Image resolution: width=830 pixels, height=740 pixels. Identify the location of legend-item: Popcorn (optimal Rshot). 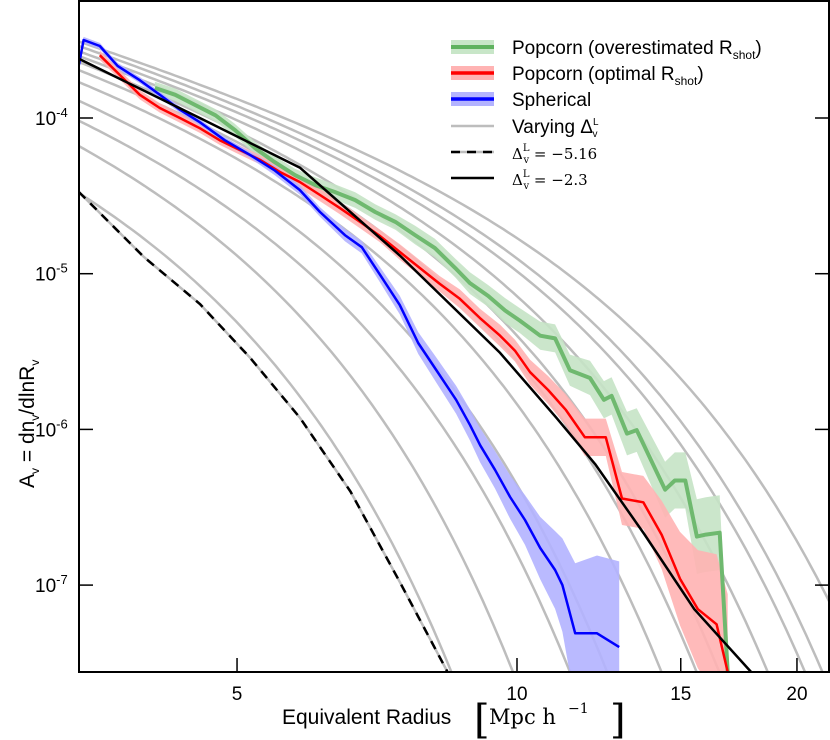
(577, 76).